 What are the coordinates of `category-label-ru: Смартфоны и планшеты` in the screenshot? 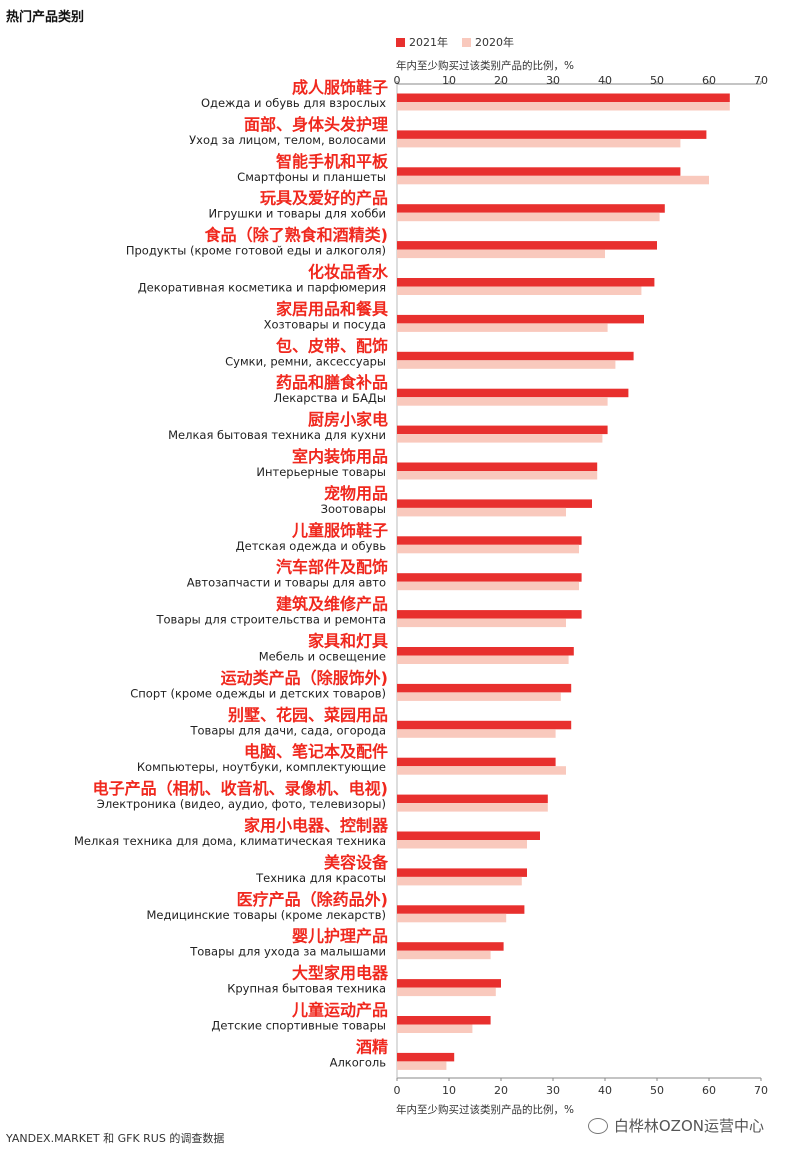 It's located at (311, 177).